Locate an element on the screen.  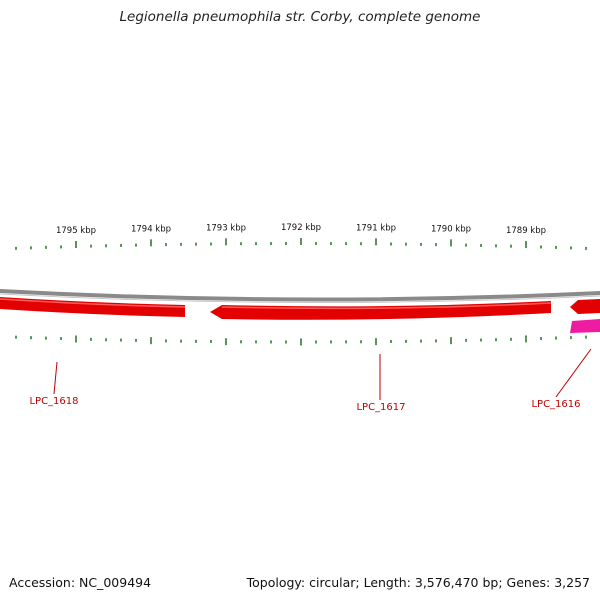
gene-label-track: LPC_1618 LPC_1617 LPC_1616 is located at coordinates (310, 380).